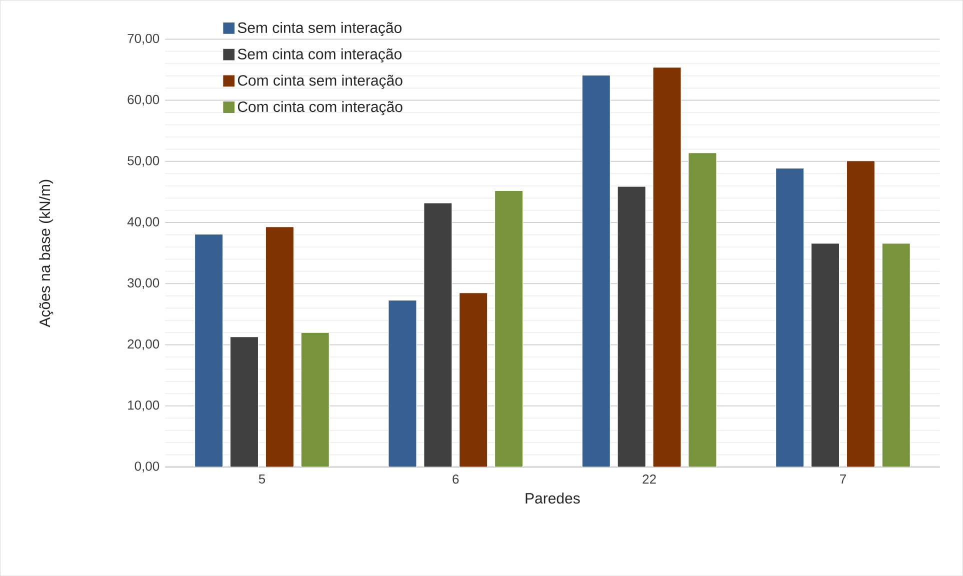 This screenshot has width=963, height=576. Describe the element at coordinates (144, 283) in the screenshot. I see `y-tick-label: 30,00` at that location.